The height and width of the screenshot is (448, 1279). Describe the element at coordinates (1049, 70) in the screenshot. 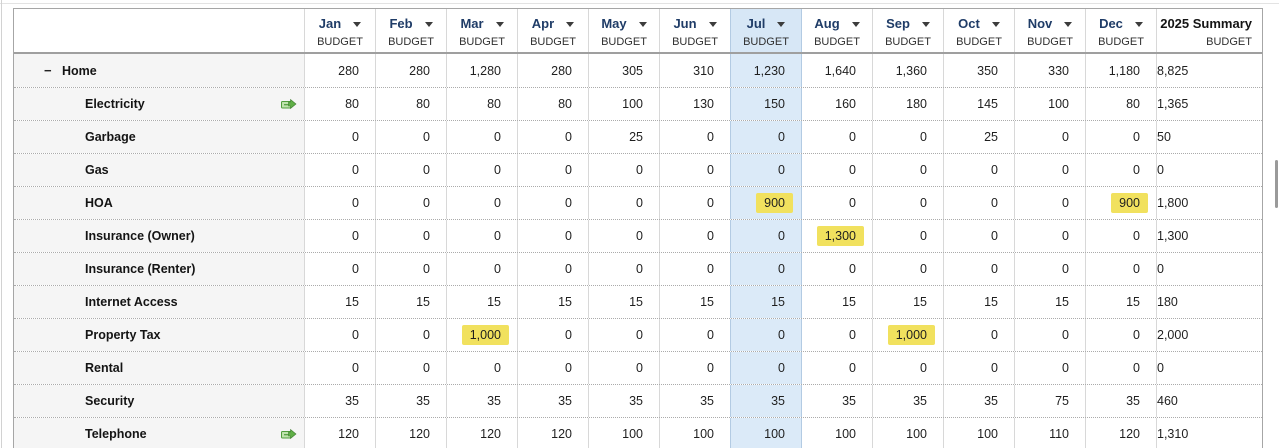

I see `budget-cell-home-nov: 330` at that location.